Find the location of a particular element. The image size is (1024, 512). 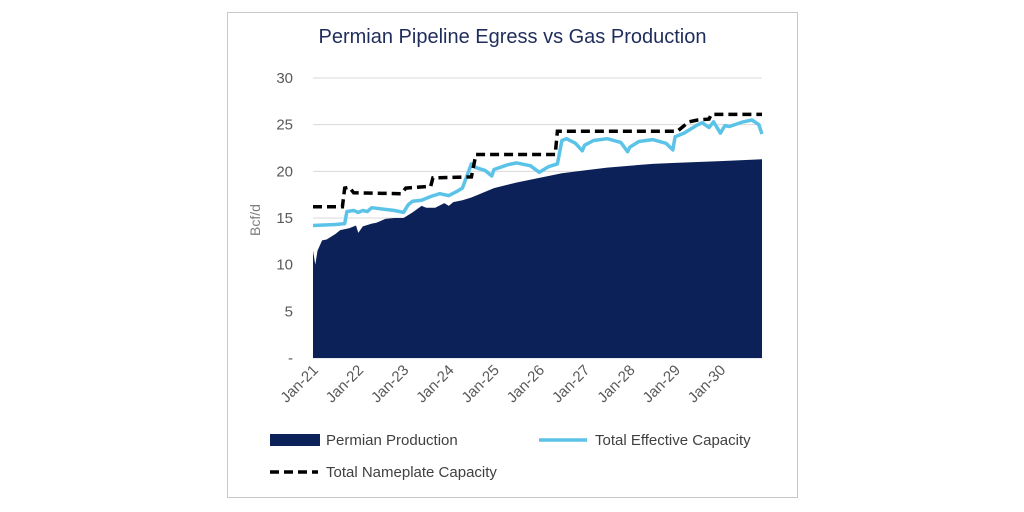

legend-label-permian-production: Permian Production is located at coordinates (392, 440).